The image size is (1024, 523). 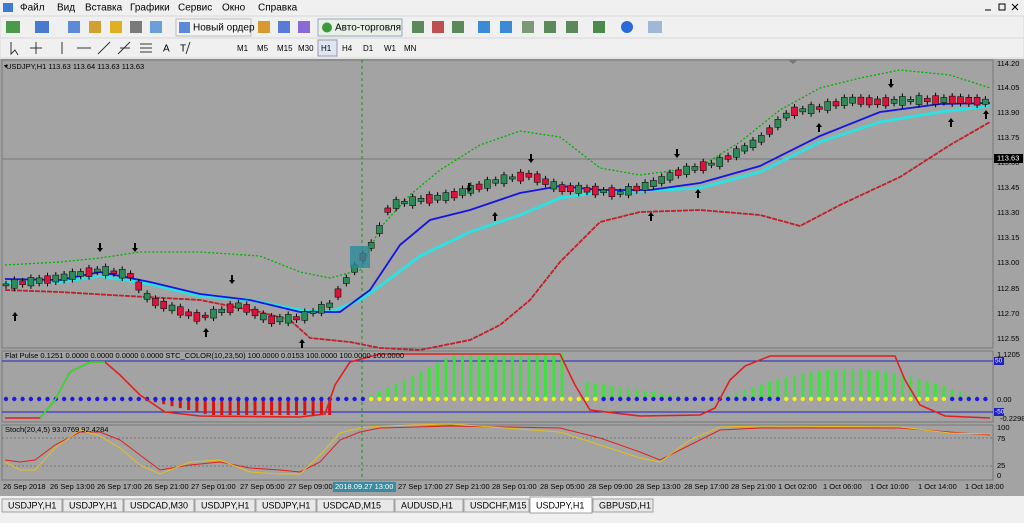 What do you see at coordinates (278, 8) in the screenshot?
I see `menu-item: Справка` at bounding box center [278, 8].